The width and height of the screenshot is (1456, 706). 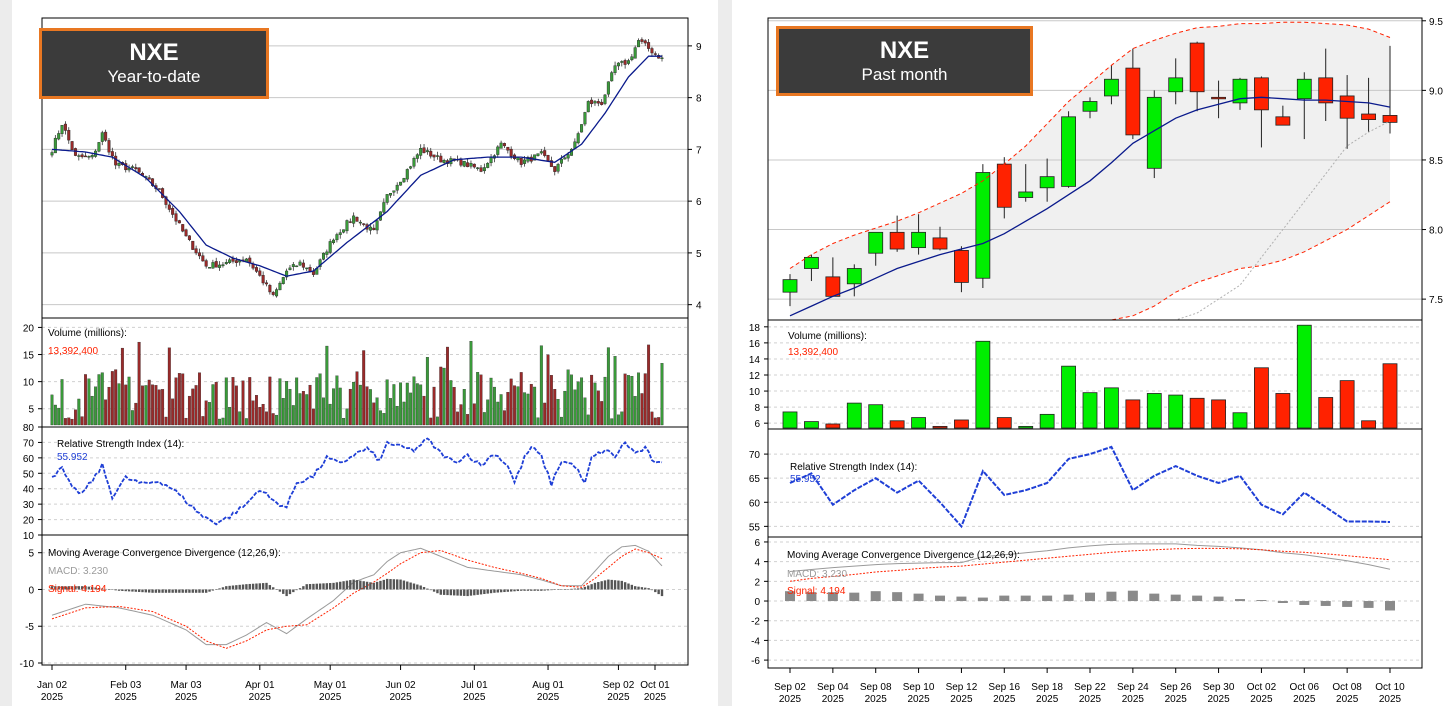 What do you see at coordinates (78, 571) in the screenshot?
I see `ytd-macd-value: MACD: 3.230` at bounding box center [78, 571].